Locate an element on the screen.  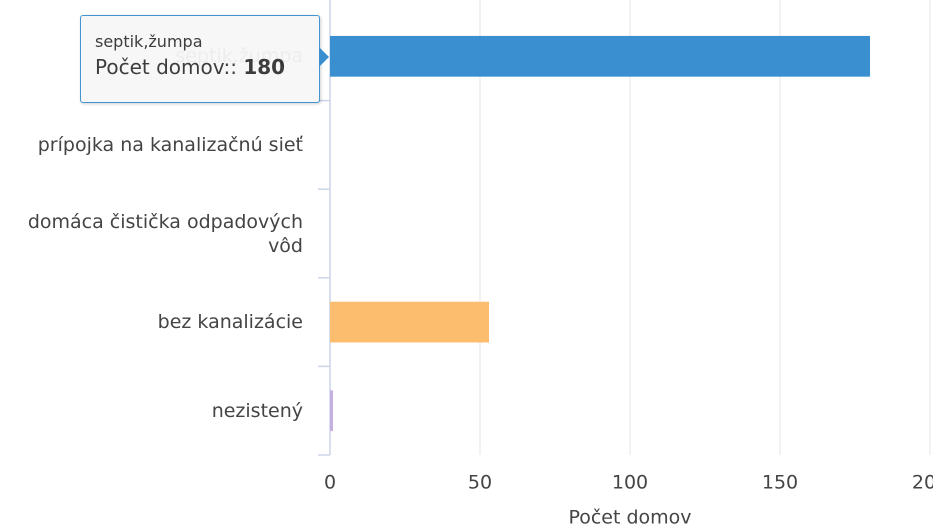
y-tick-label: nezistený is located at coordinates (257, 410).